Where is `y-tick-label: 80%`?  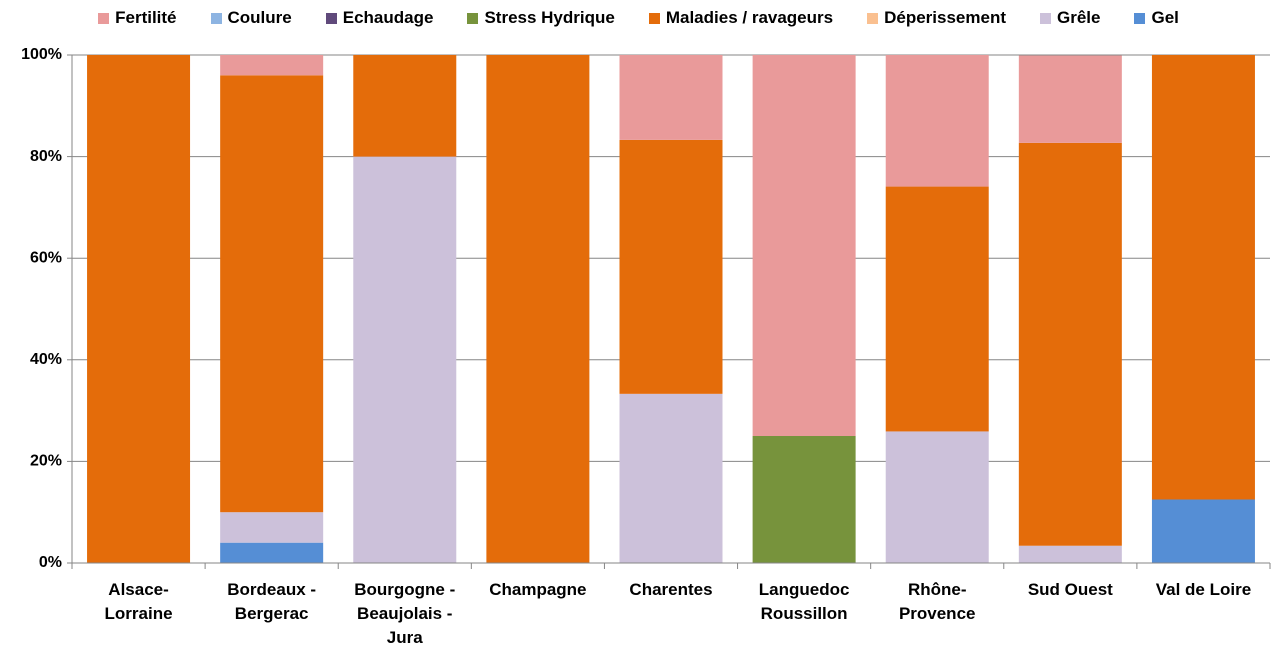
y-tick-label: 80% is located at coordinates (46, 156).